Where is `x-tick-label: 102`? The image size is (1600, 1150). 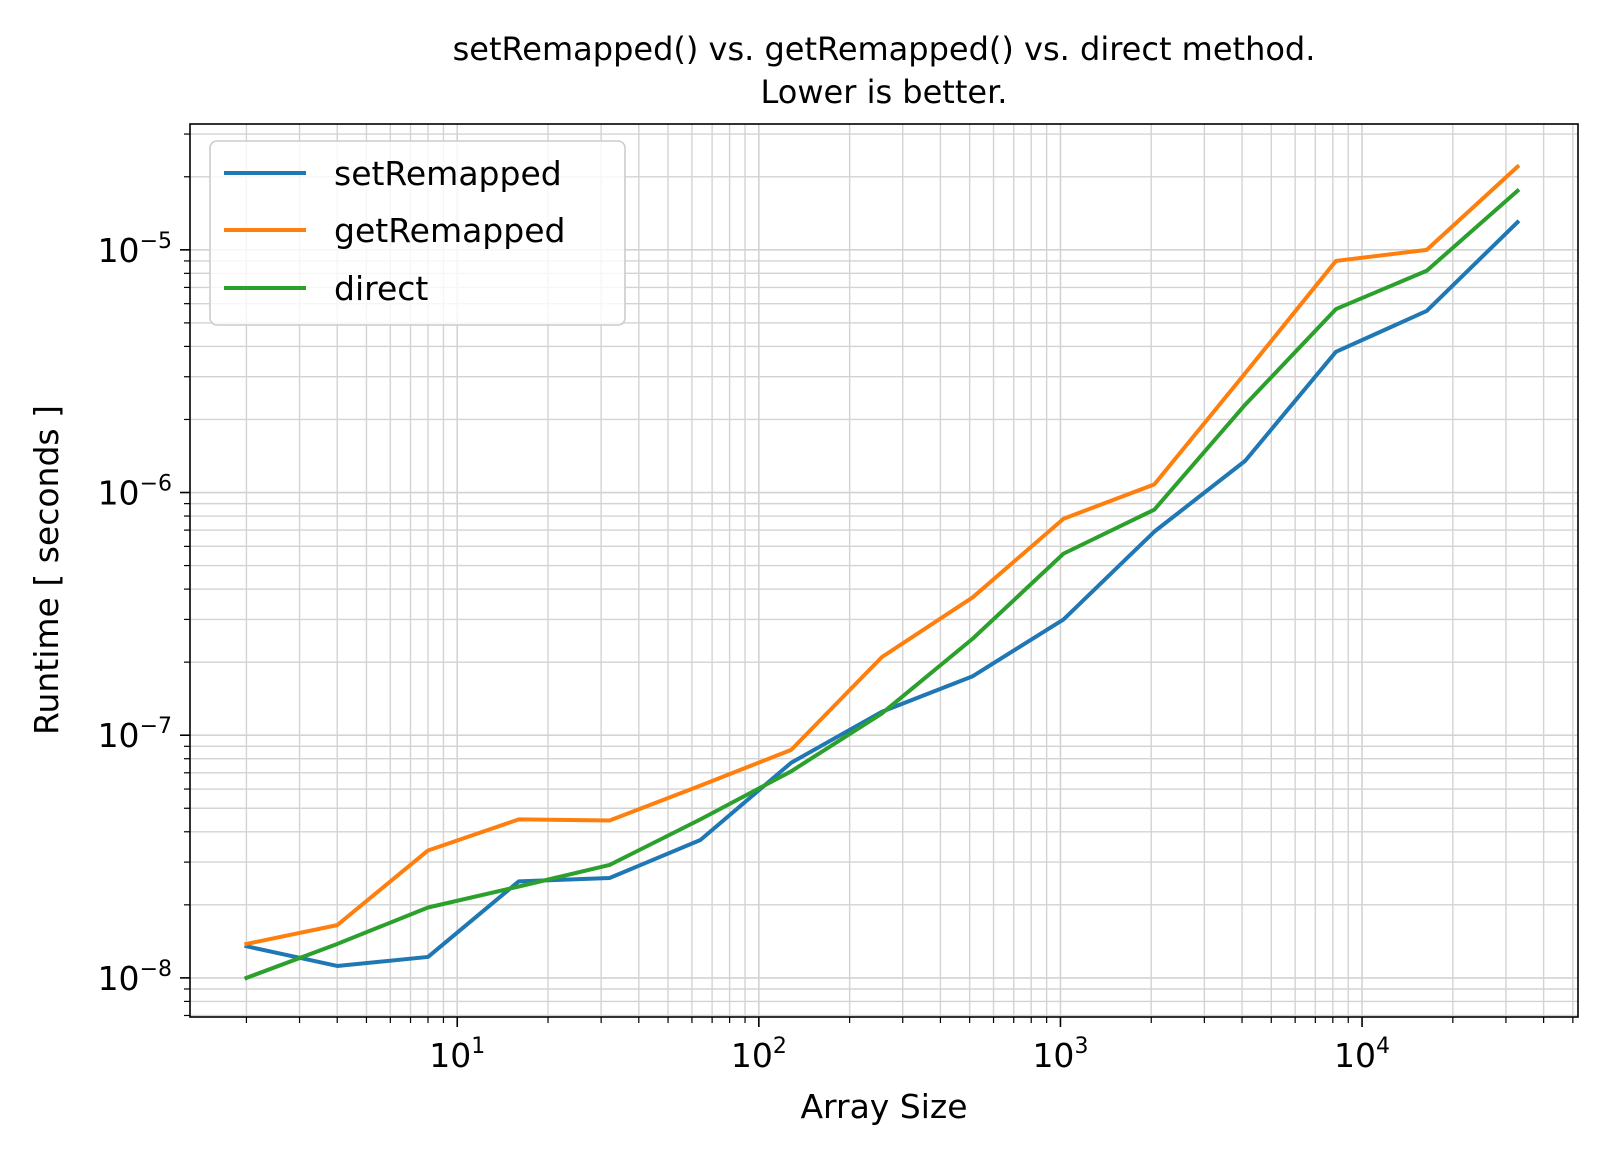 x-tick-label: 102 is located at coordinates (759, 1054).